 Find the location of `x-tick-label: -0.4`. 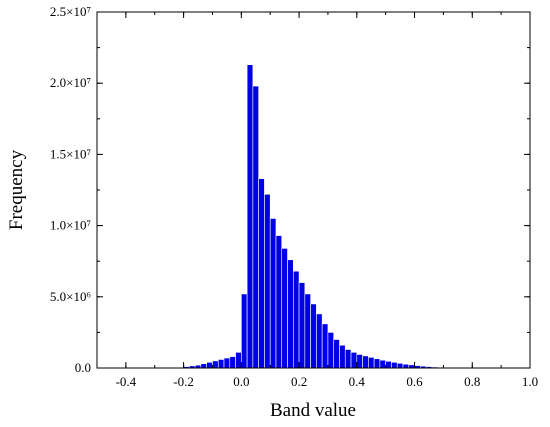

x-tick-label: -0.4 is located at coordinates (126, 381).